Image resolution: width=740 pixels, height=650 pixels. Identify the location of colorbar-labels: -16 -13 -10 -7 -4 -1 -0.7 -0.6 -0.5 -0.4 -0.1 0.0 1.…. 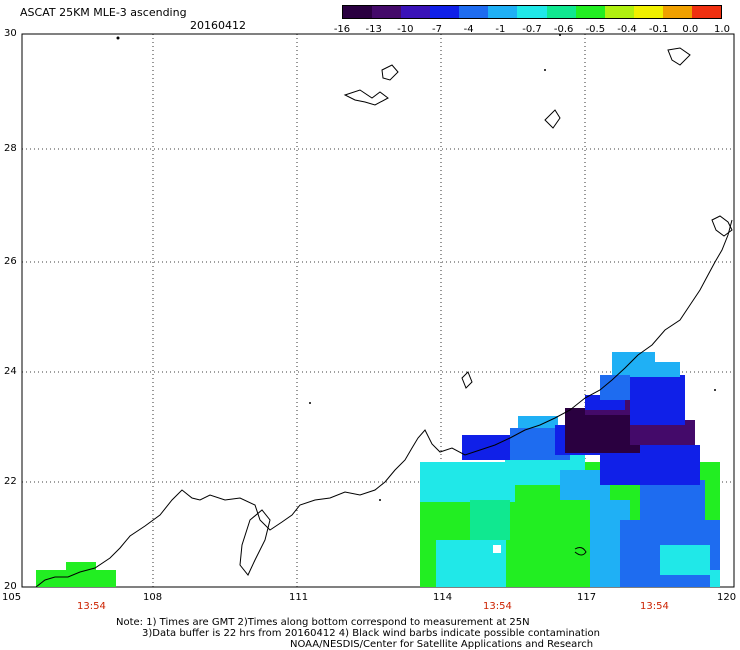
(535, 30).